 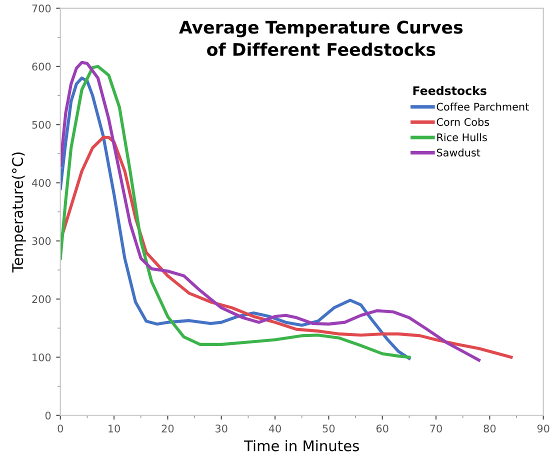 What do you see at coordinates (321, 38) in the screenshot?
I see `text: Average Temperature Curves of Different Feedstocks` at bounding box center [321, 38].